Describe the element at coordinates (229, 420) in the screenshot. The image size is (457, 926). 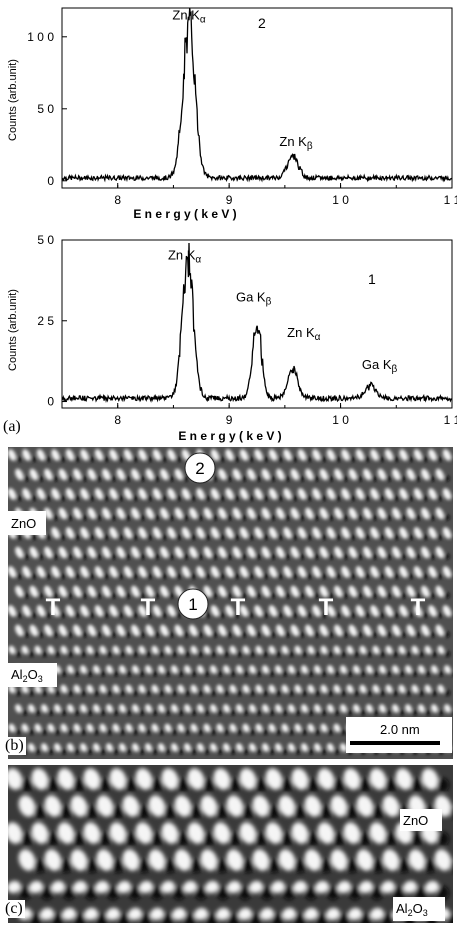
I see `chart1-xtick-label: 9` at that location.